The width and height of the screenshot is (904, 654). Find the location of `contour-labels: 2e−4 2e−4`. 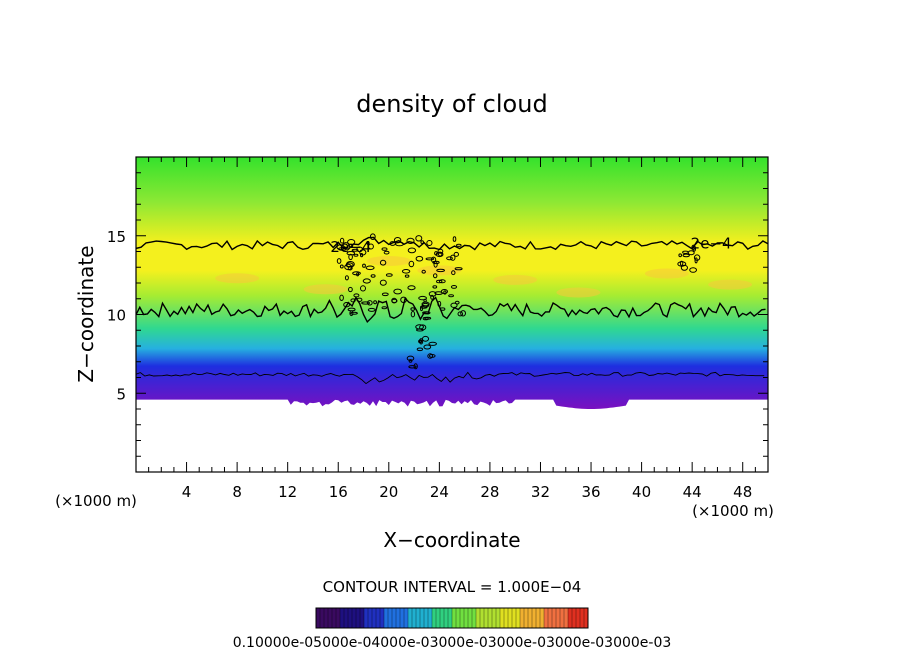

contour-labels: 2e−4 2e−4 is located at coordinates (530, 245).